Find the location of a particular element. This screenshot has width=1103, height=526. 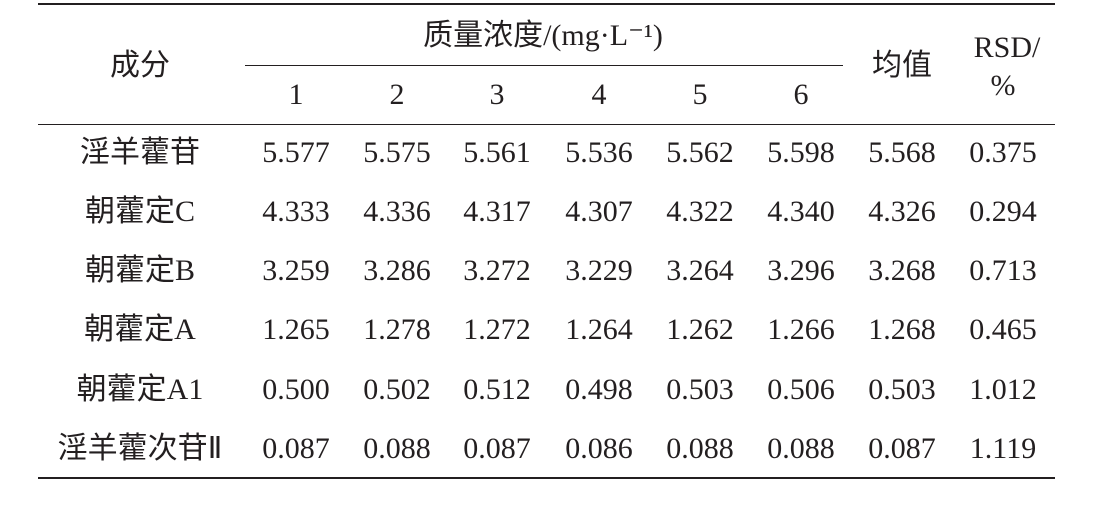

cell: 1.012 is located at coordinates (1003, 389).